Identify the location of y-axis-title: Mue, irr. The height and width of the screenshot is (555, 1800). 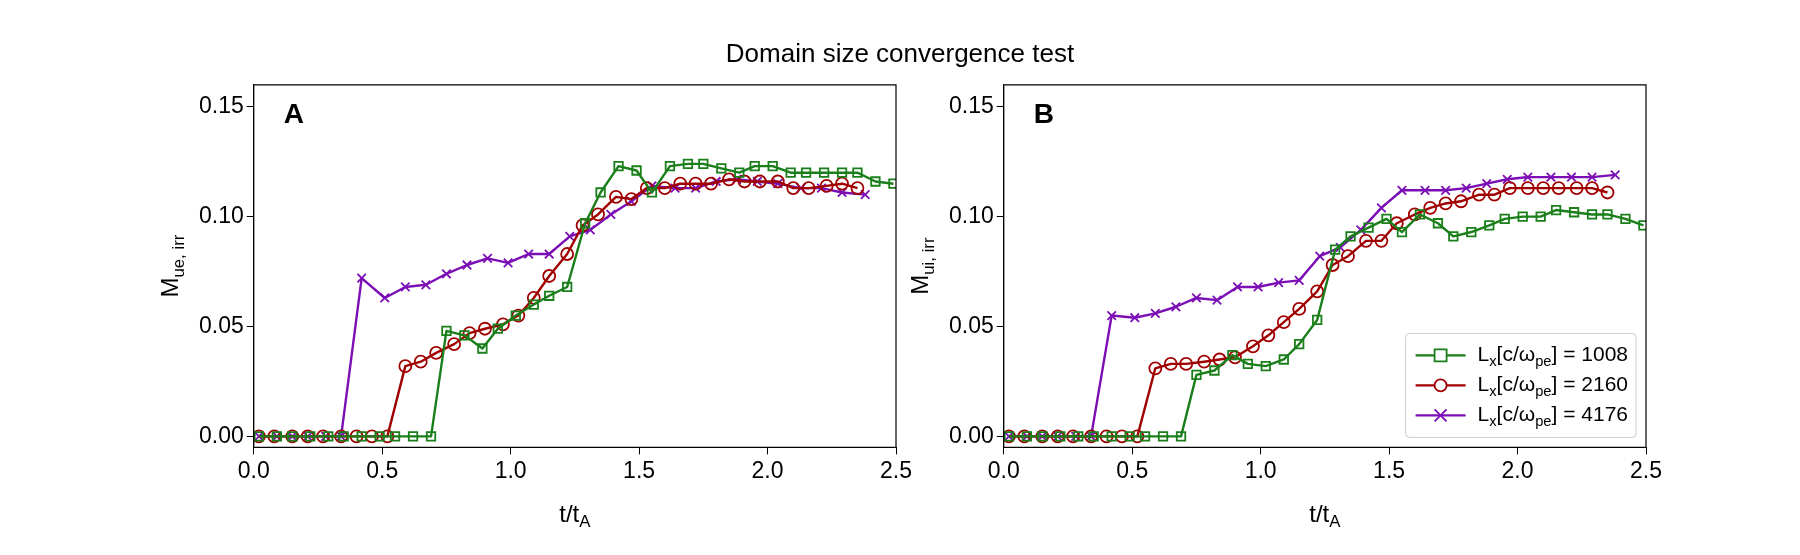
(172, 266).